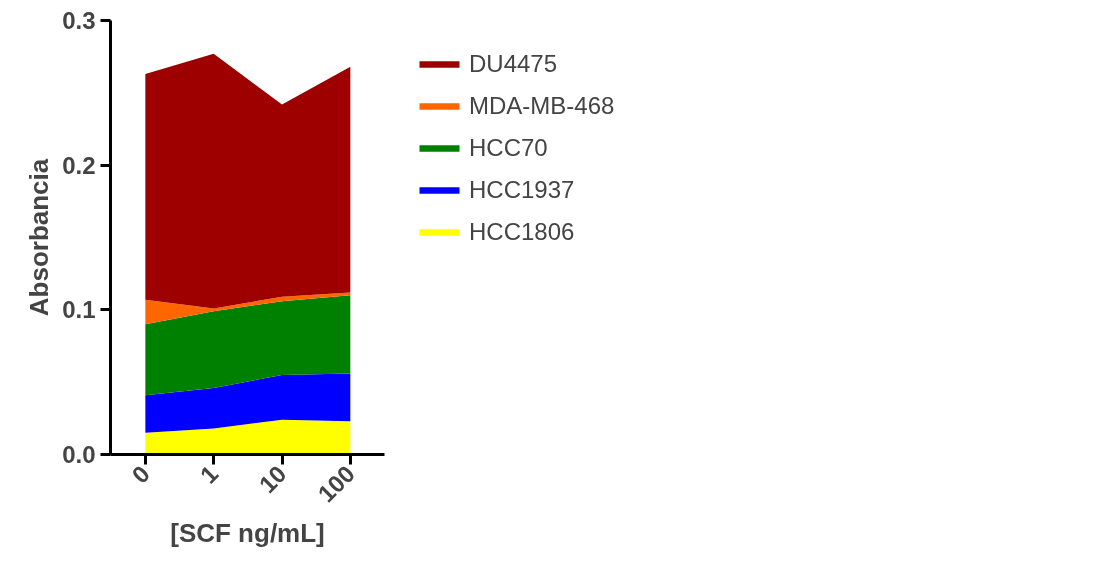  What do you see at coordinates (247, 532) in the screenshot?
I see `x-axis-title: [SCF ng/mL]` at bounding box center [247, 532].